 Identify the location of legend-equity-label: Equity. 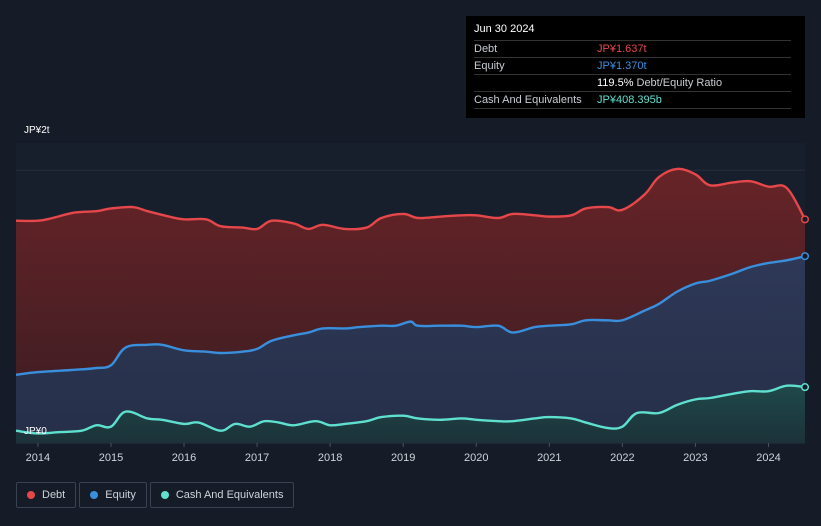
(120, 495).